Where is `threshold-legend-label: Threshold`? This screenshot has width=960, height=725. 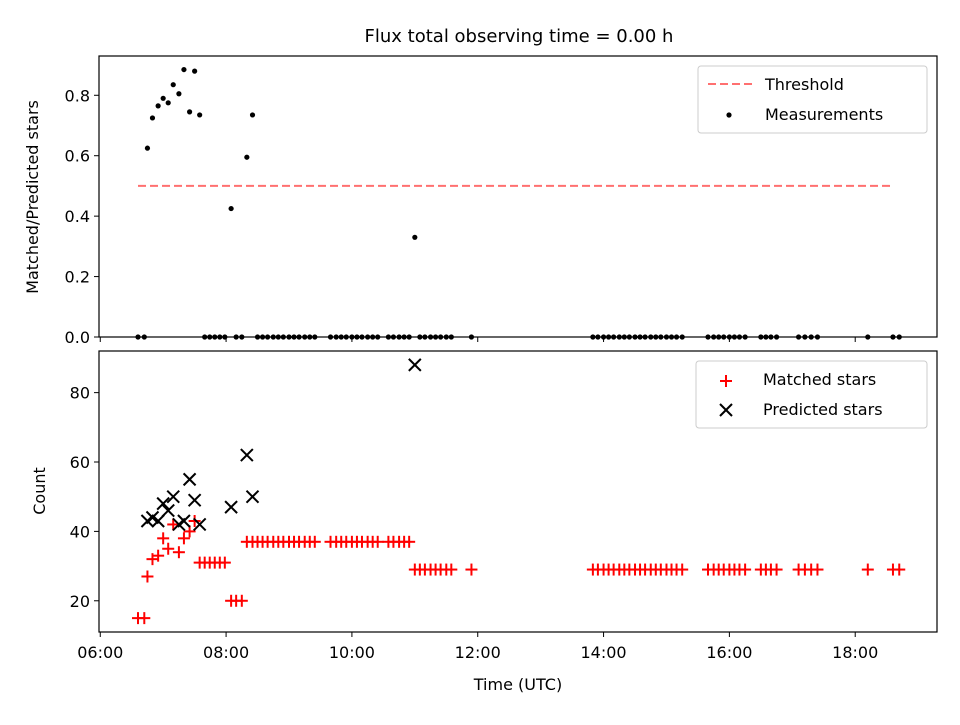
threshold-legend-label: Threshold is located at coordinates (804, 84).